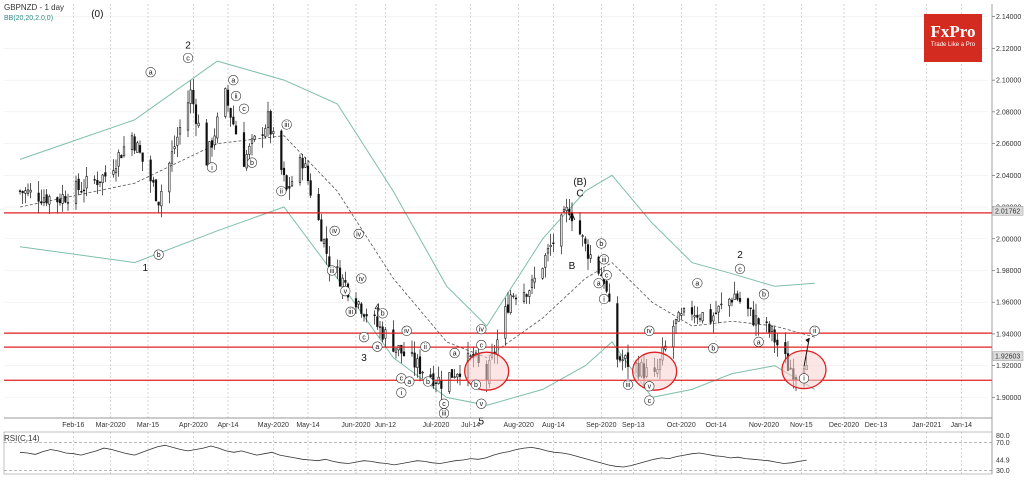 This screenshot has width=1024, height=484. I want to click on price-tick-label: 1.96000, so click(1008, 303).